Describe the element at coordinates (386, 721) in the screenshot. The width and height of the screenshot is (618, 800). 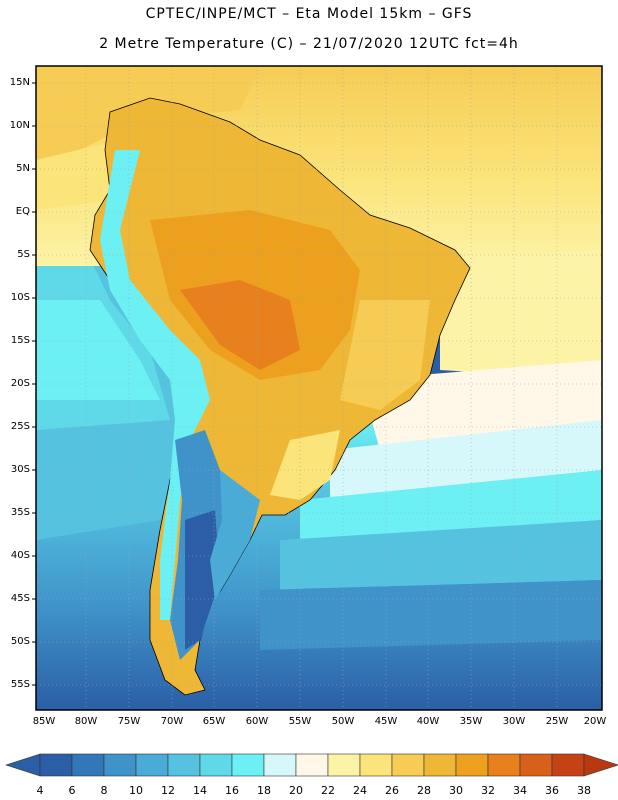
I see `lon-label: 45W` at that location.